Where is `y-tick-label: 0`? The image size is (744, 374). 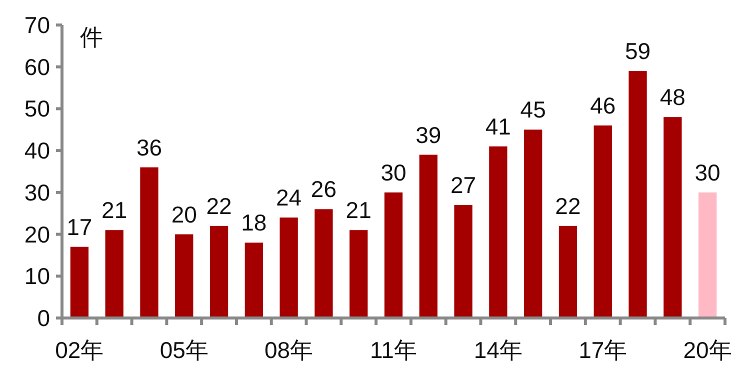 y-tick-label: 0 is located at coordinates (43, 318).